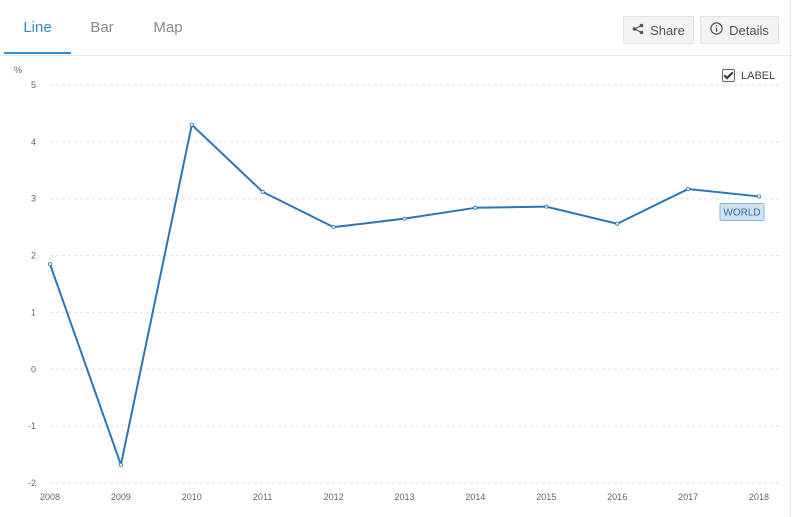 Image resolution: width=792 pixels, height=517 pixels. What do you see at coordinates (33, 199) in the screenshot?
I see `y-tick-label: 3` at bounding box center [33, 199].